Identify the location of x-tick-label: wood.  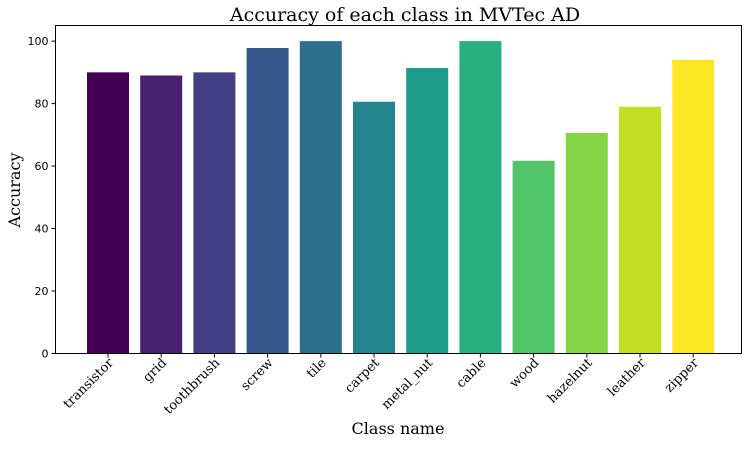
(524, 373).